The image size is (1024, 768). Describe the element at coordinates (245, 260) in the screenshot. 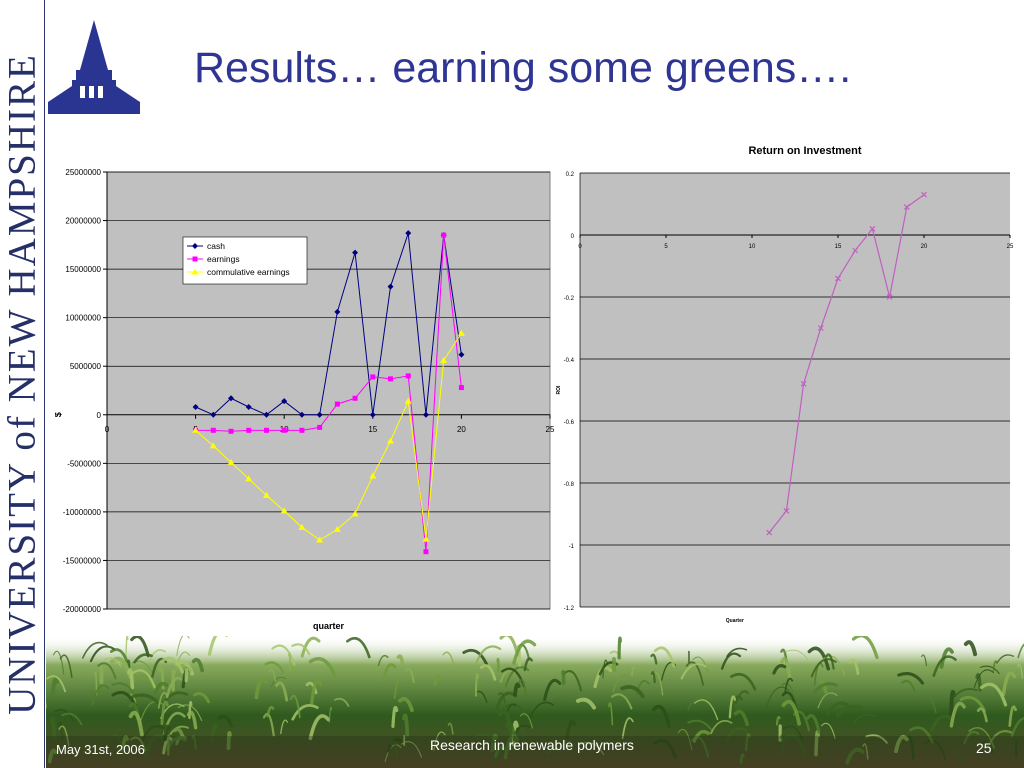

I see `legend: cash earnings commulative earnings` at that location.